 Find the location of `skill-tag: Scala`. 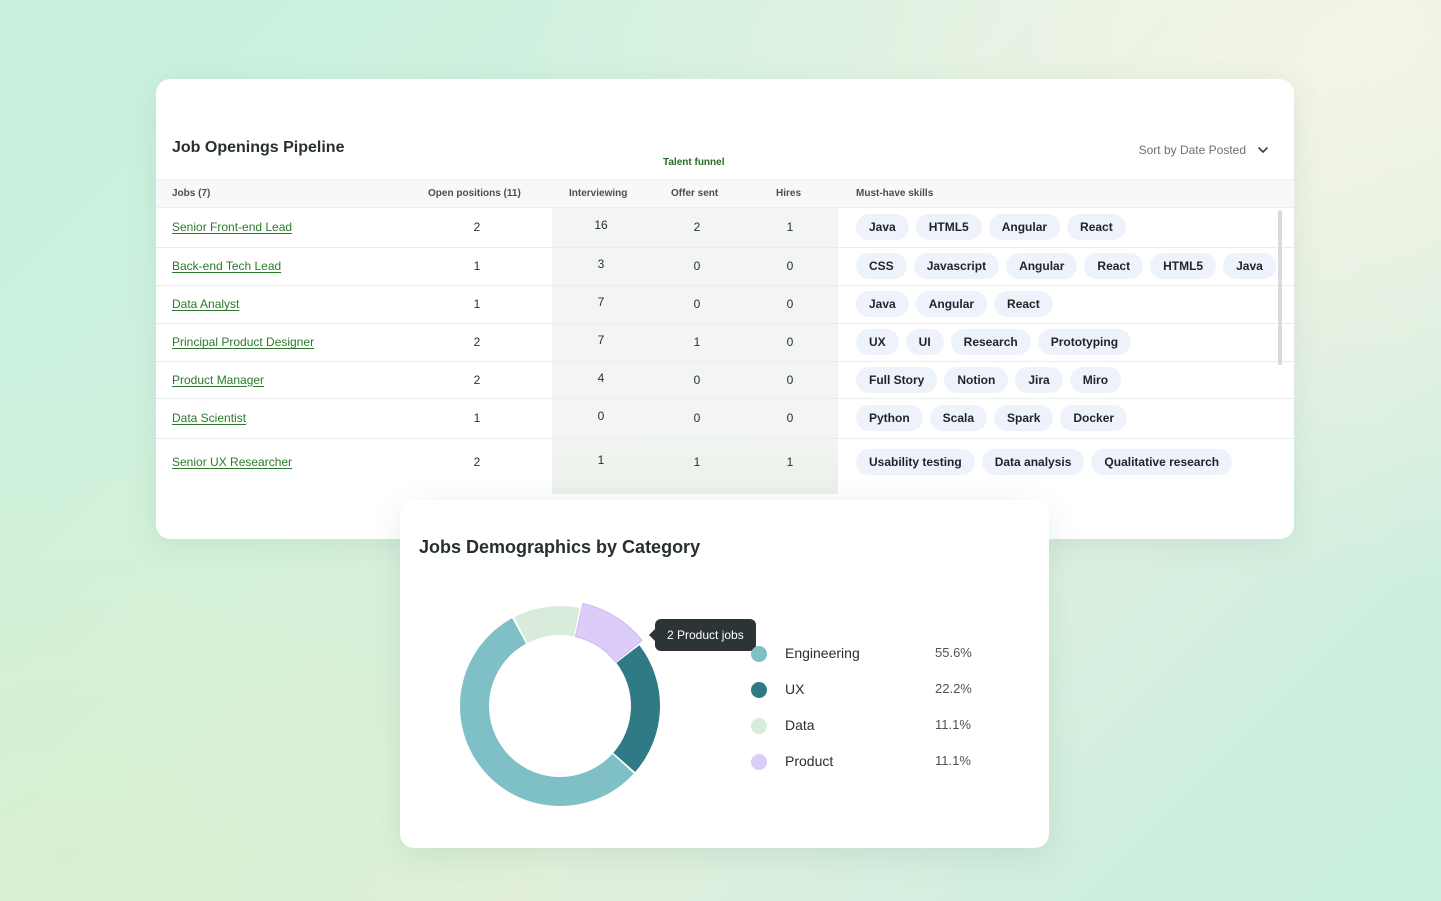

skill-tag: Scala is located at coordinates (958, 418).